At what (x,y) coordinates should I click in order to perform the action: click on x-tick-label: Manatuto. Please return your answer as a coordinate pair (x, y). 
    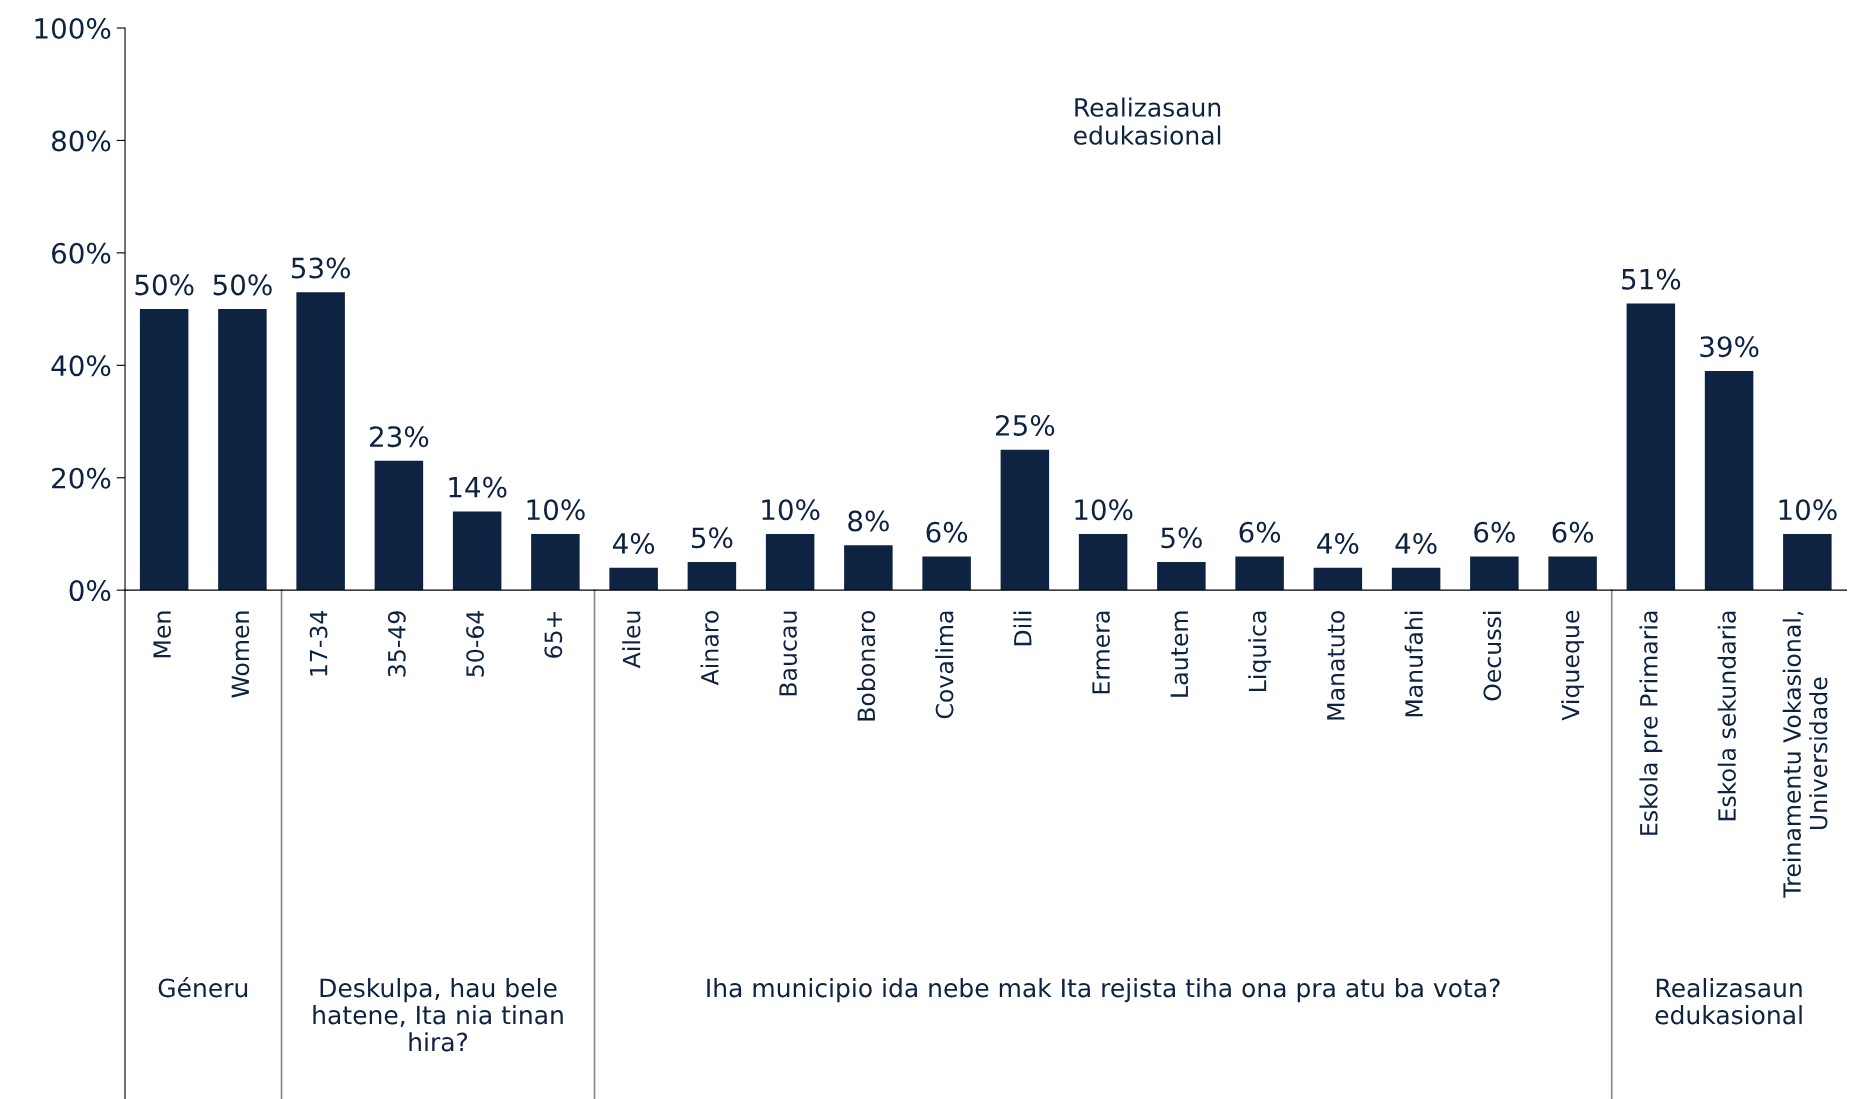
    Looking at the image, I should click on (1336, 665).